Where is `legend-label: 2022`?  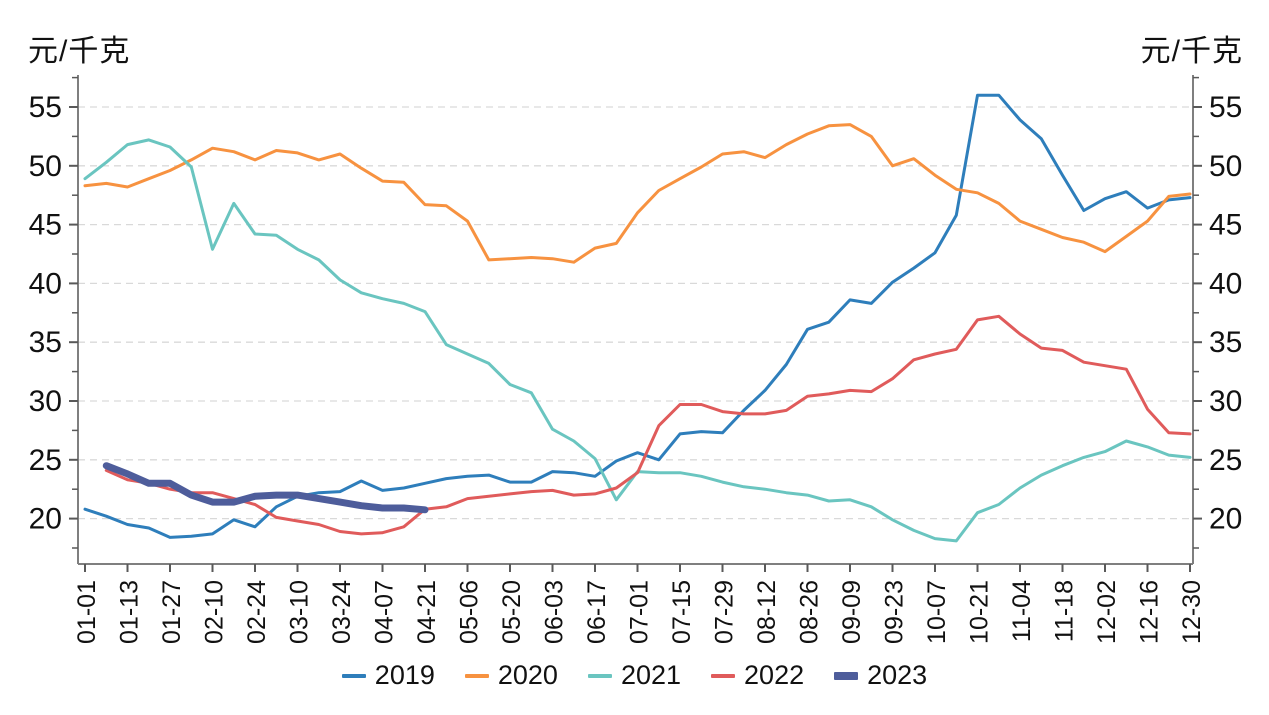
legend-label: 2022 is located at coordinates (774, 675).